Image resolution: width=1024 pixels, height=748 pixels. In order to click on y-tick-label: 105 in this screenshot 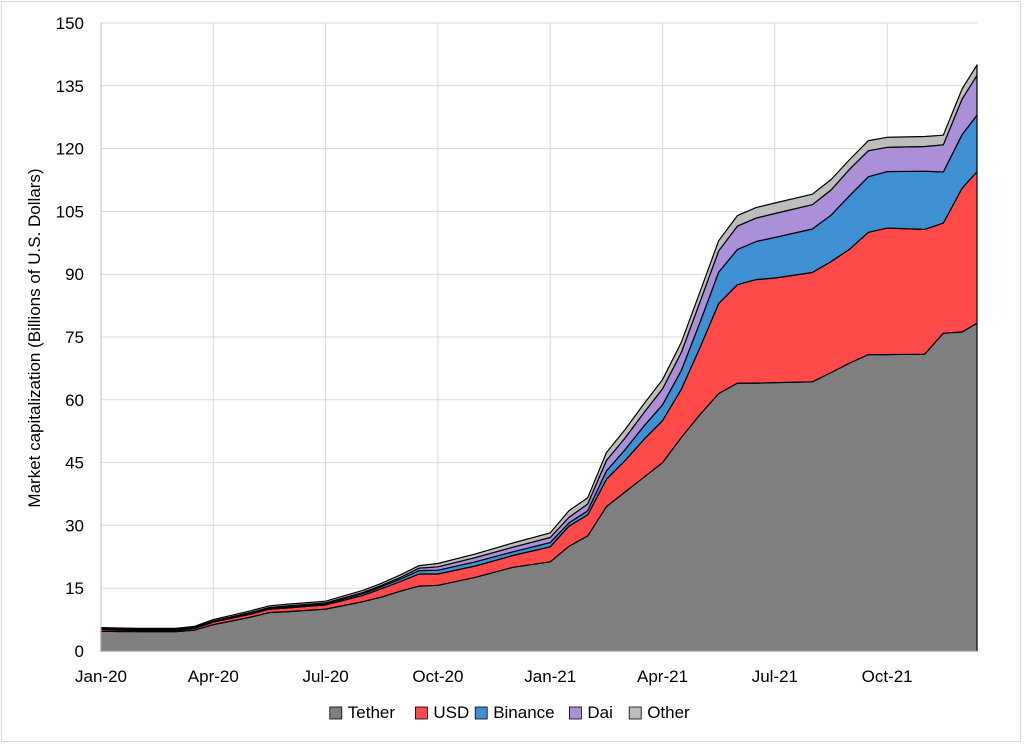, I will do `click(70, 211)`.